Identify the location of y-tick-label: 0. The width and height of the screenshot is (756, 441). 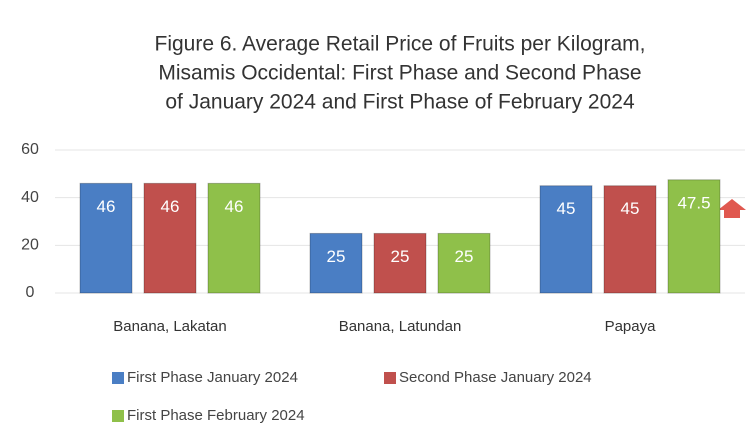
(30, 292).